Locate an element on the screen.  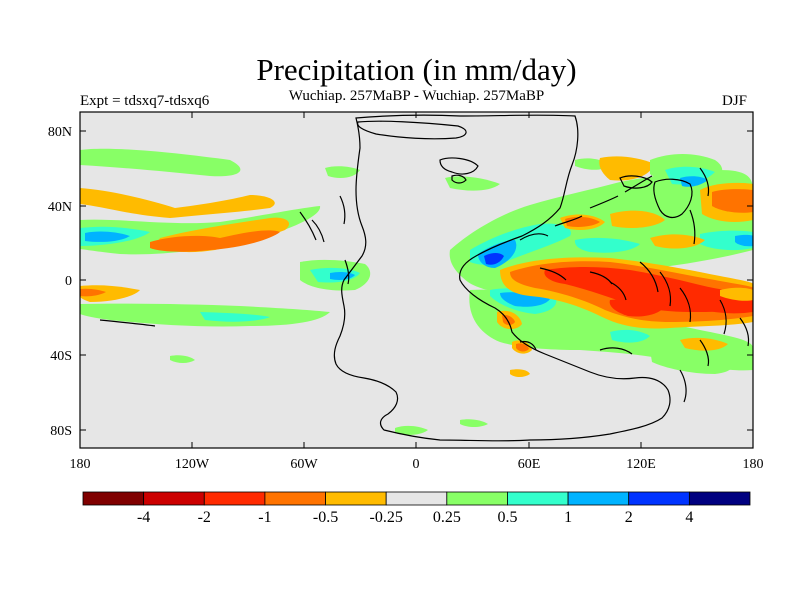
lat-label-80s: 80S is located at coordinates (61, 431).